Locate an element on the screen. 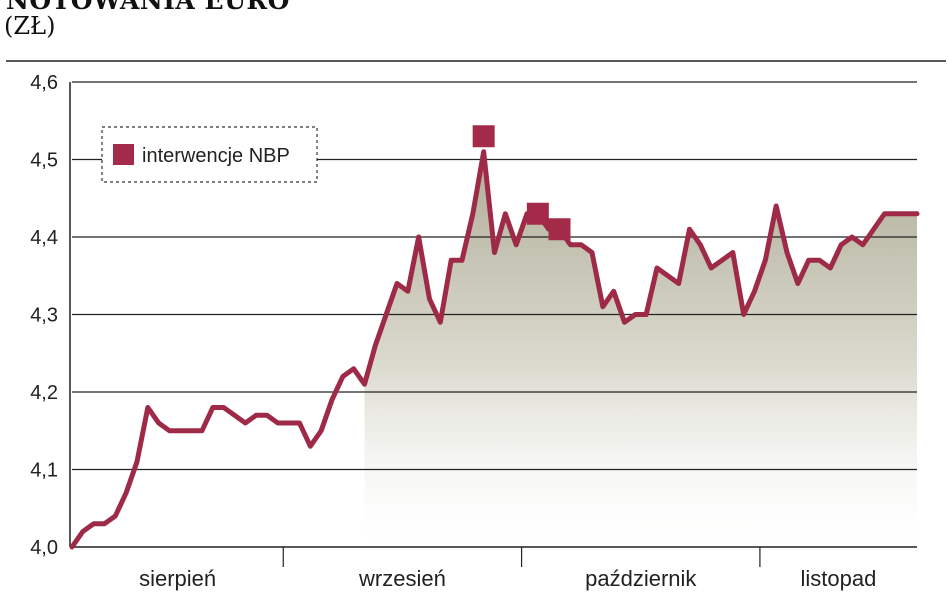 The height and width of the screenshot is (593, 948). legend-box is located at coordinates (209, 154).